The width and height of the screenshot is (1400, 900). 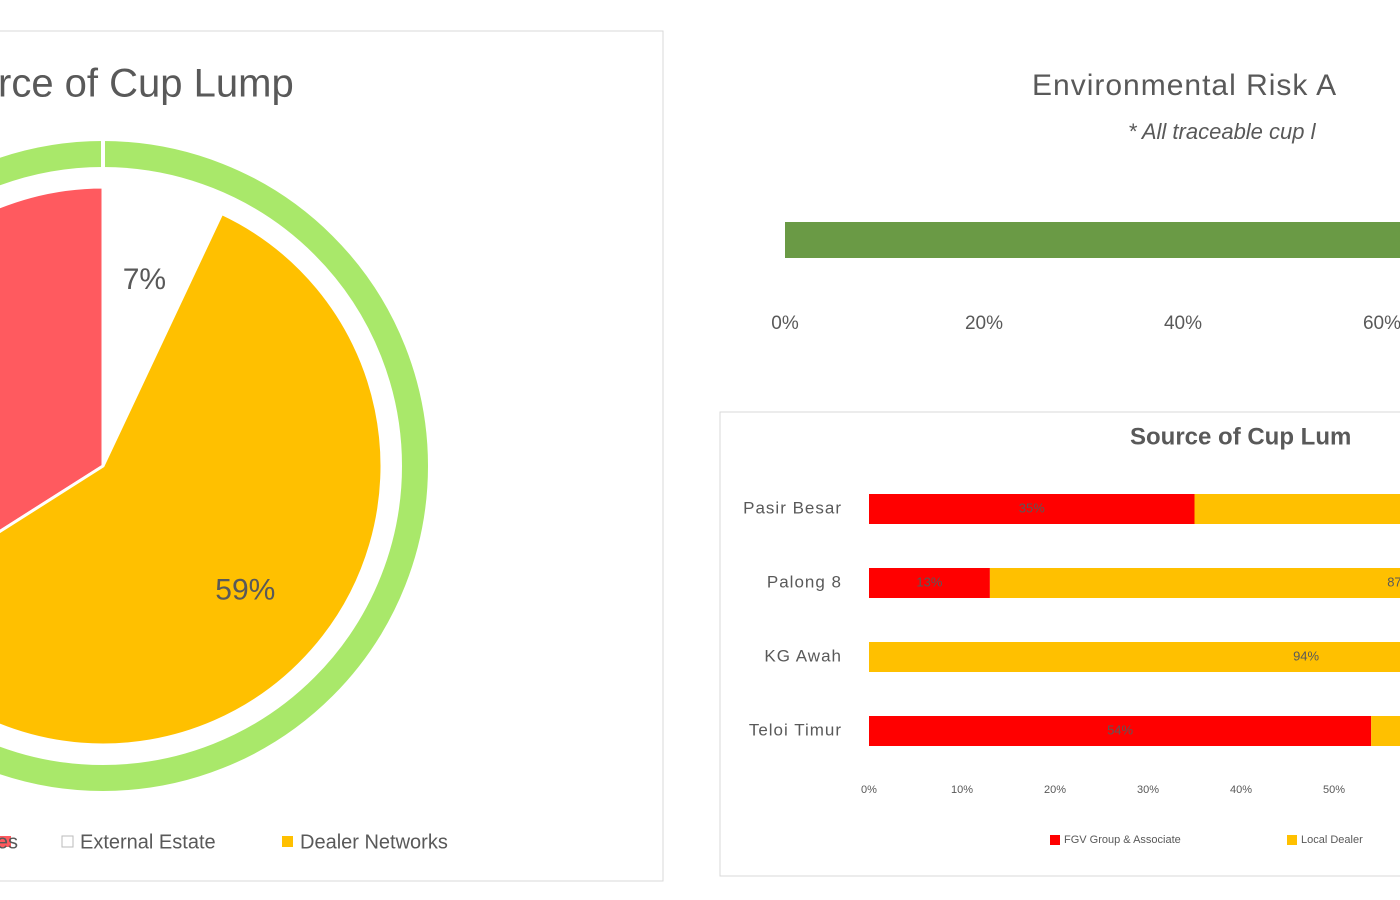 I want to click on legend-label: FGV Group & Associate, so click(x=1122, y=840).